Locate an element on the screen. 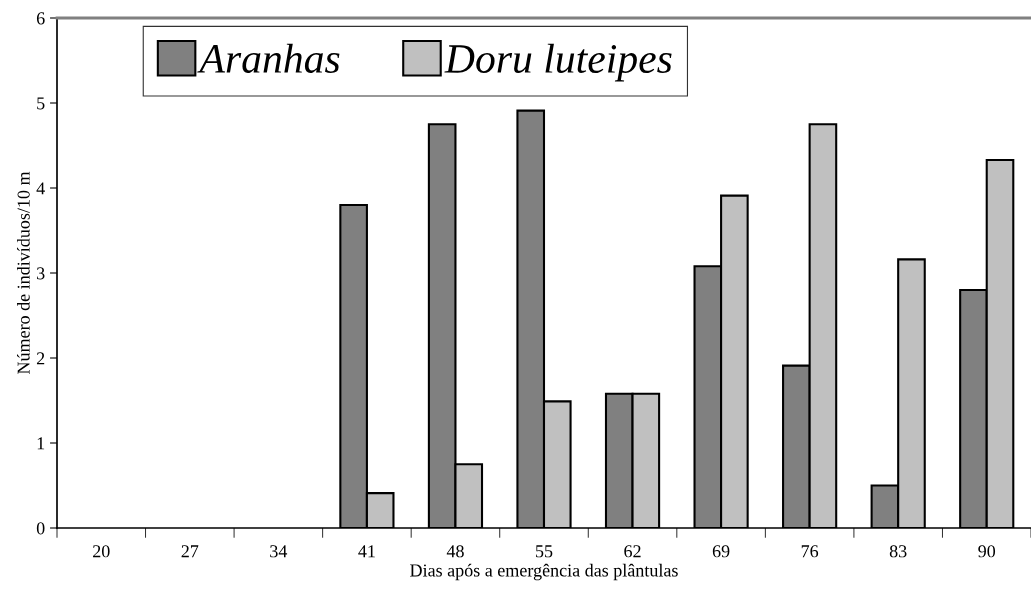 The height and width of the screenshot is (601, 1031). x-tick-label: 62 is located at coordinates (632, 551).